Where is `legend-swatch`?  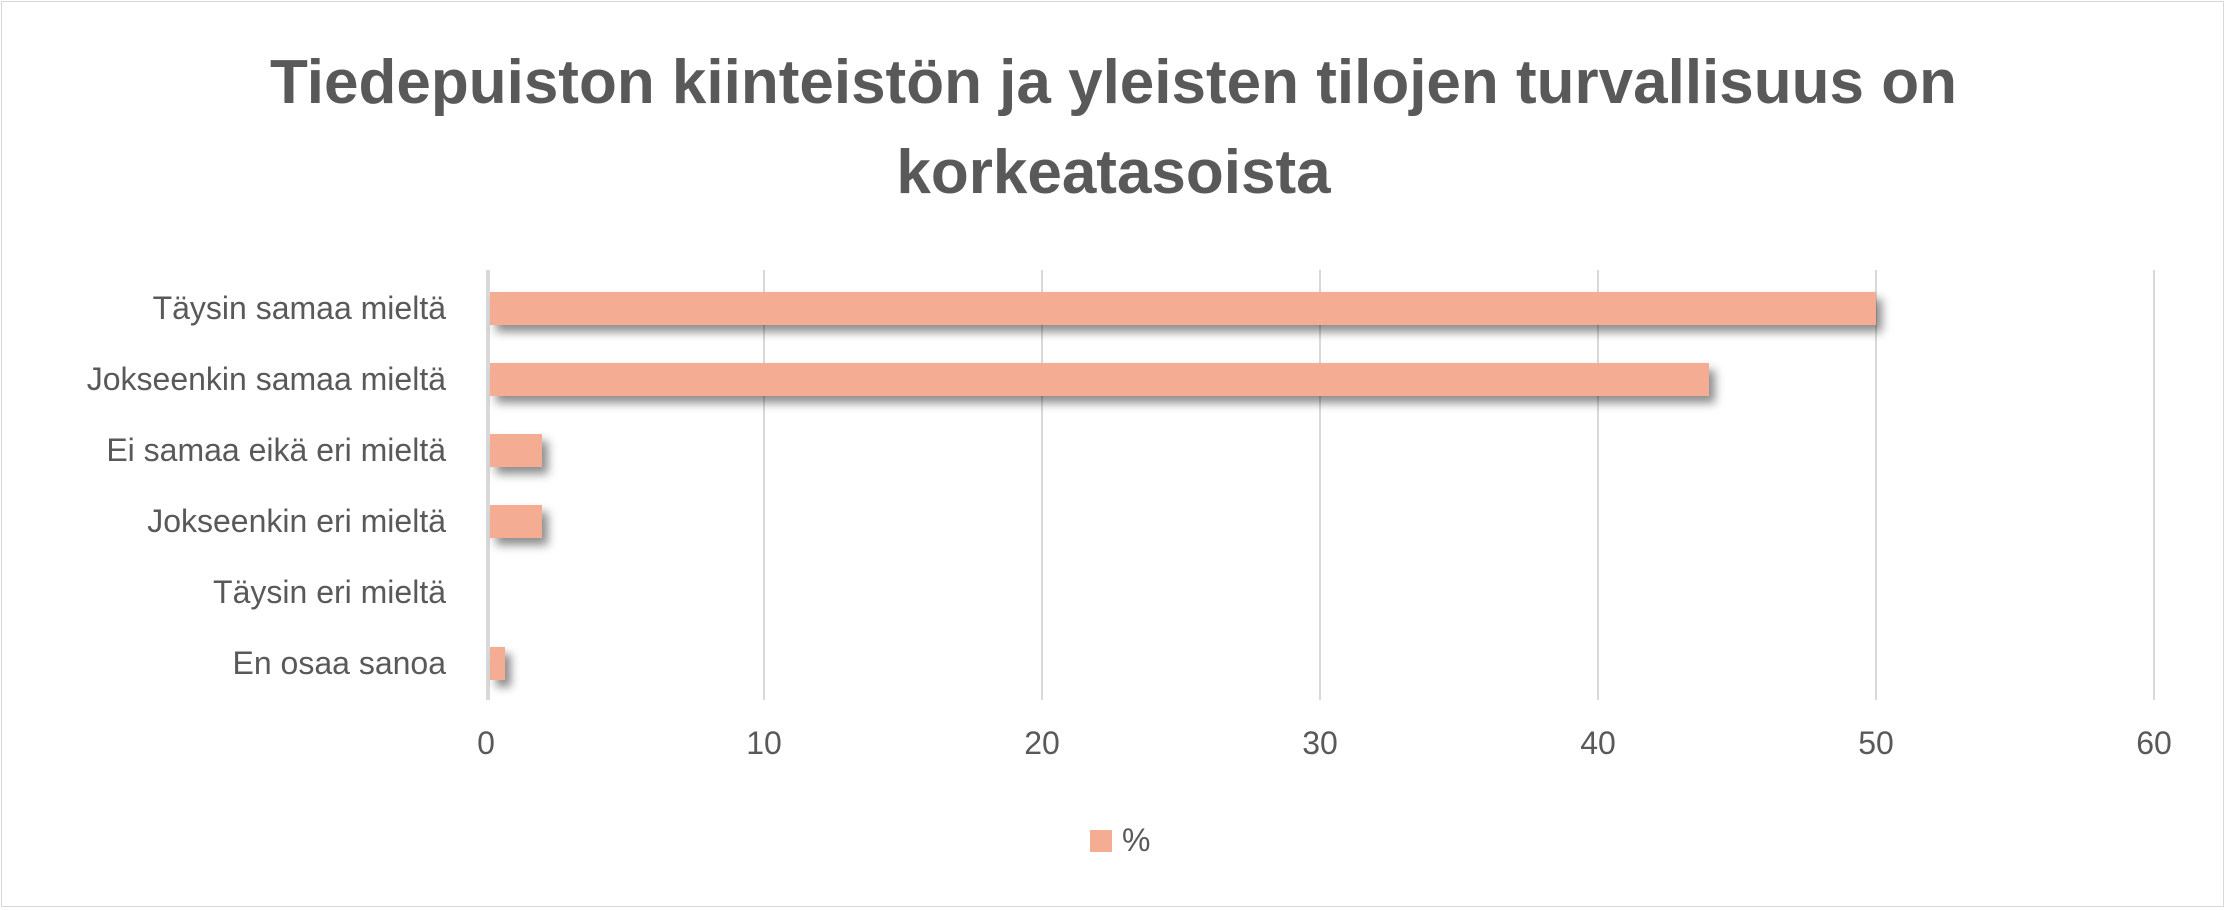
legend-swatch is located at coordinates (1101, 840).